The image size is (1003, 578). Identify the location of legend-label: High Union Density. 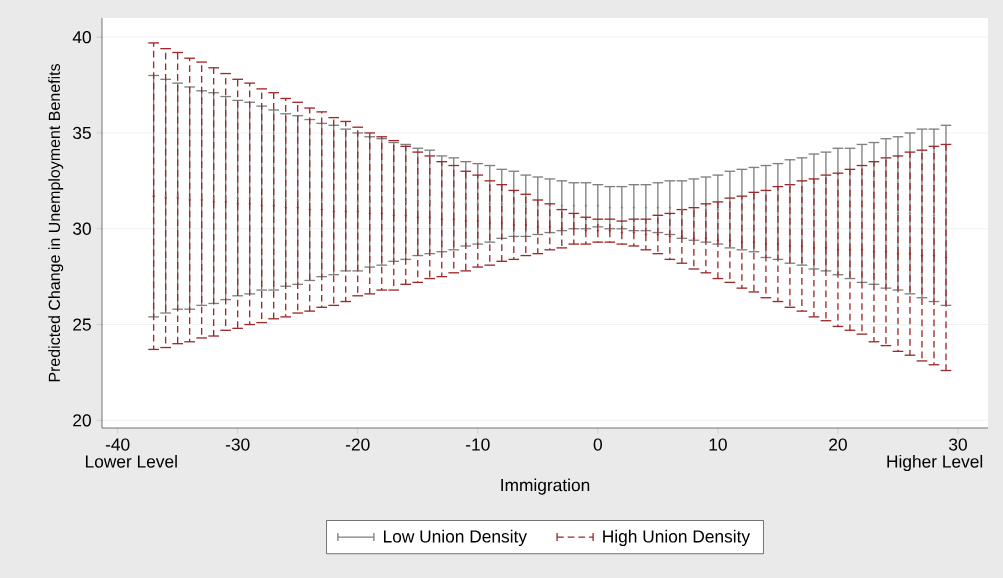
(677, 537).